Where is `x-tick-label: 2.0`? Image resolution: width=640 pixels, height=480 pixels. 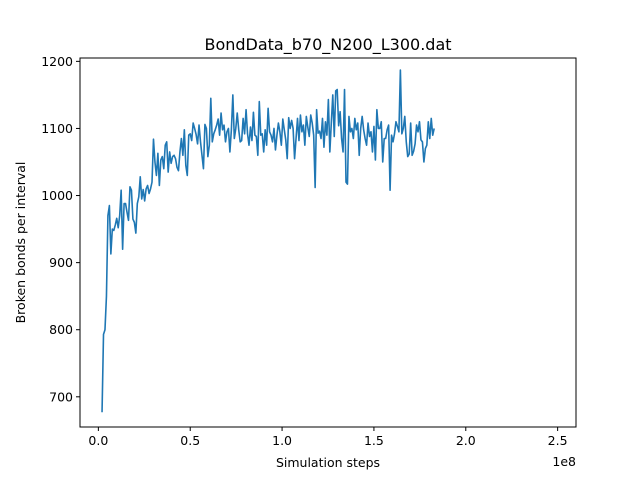 x-tick-label: 2.0 is located at coordinates (466, 440).